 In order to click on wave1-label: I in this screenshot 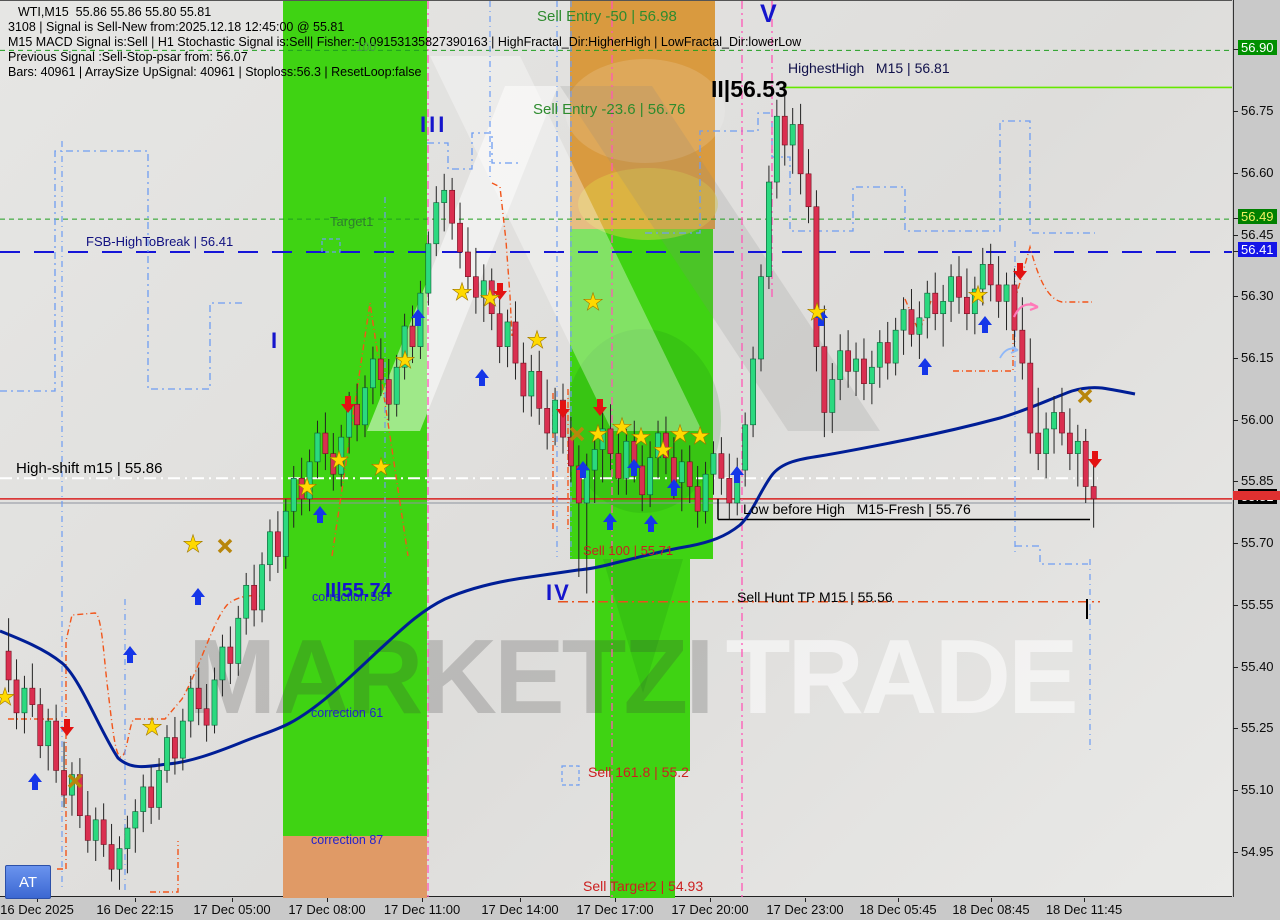, I will do `click(274, 340)`.